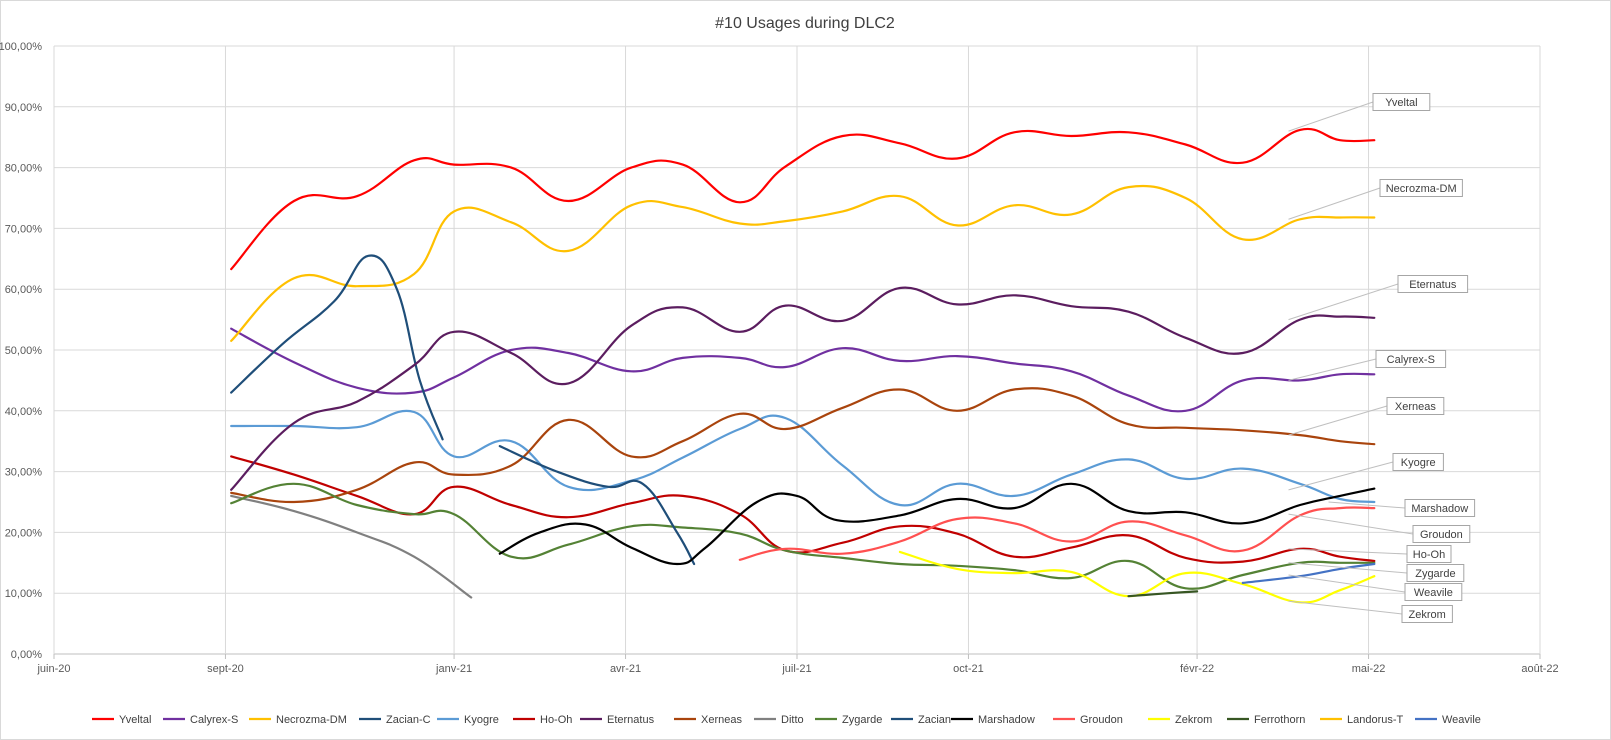 The image size is (1611, 740). What do you see at coordinates (1193, 720) in the screenshot?
I see `legend-zekrom-label: Zekrom` at bounding box center [1193, 720].